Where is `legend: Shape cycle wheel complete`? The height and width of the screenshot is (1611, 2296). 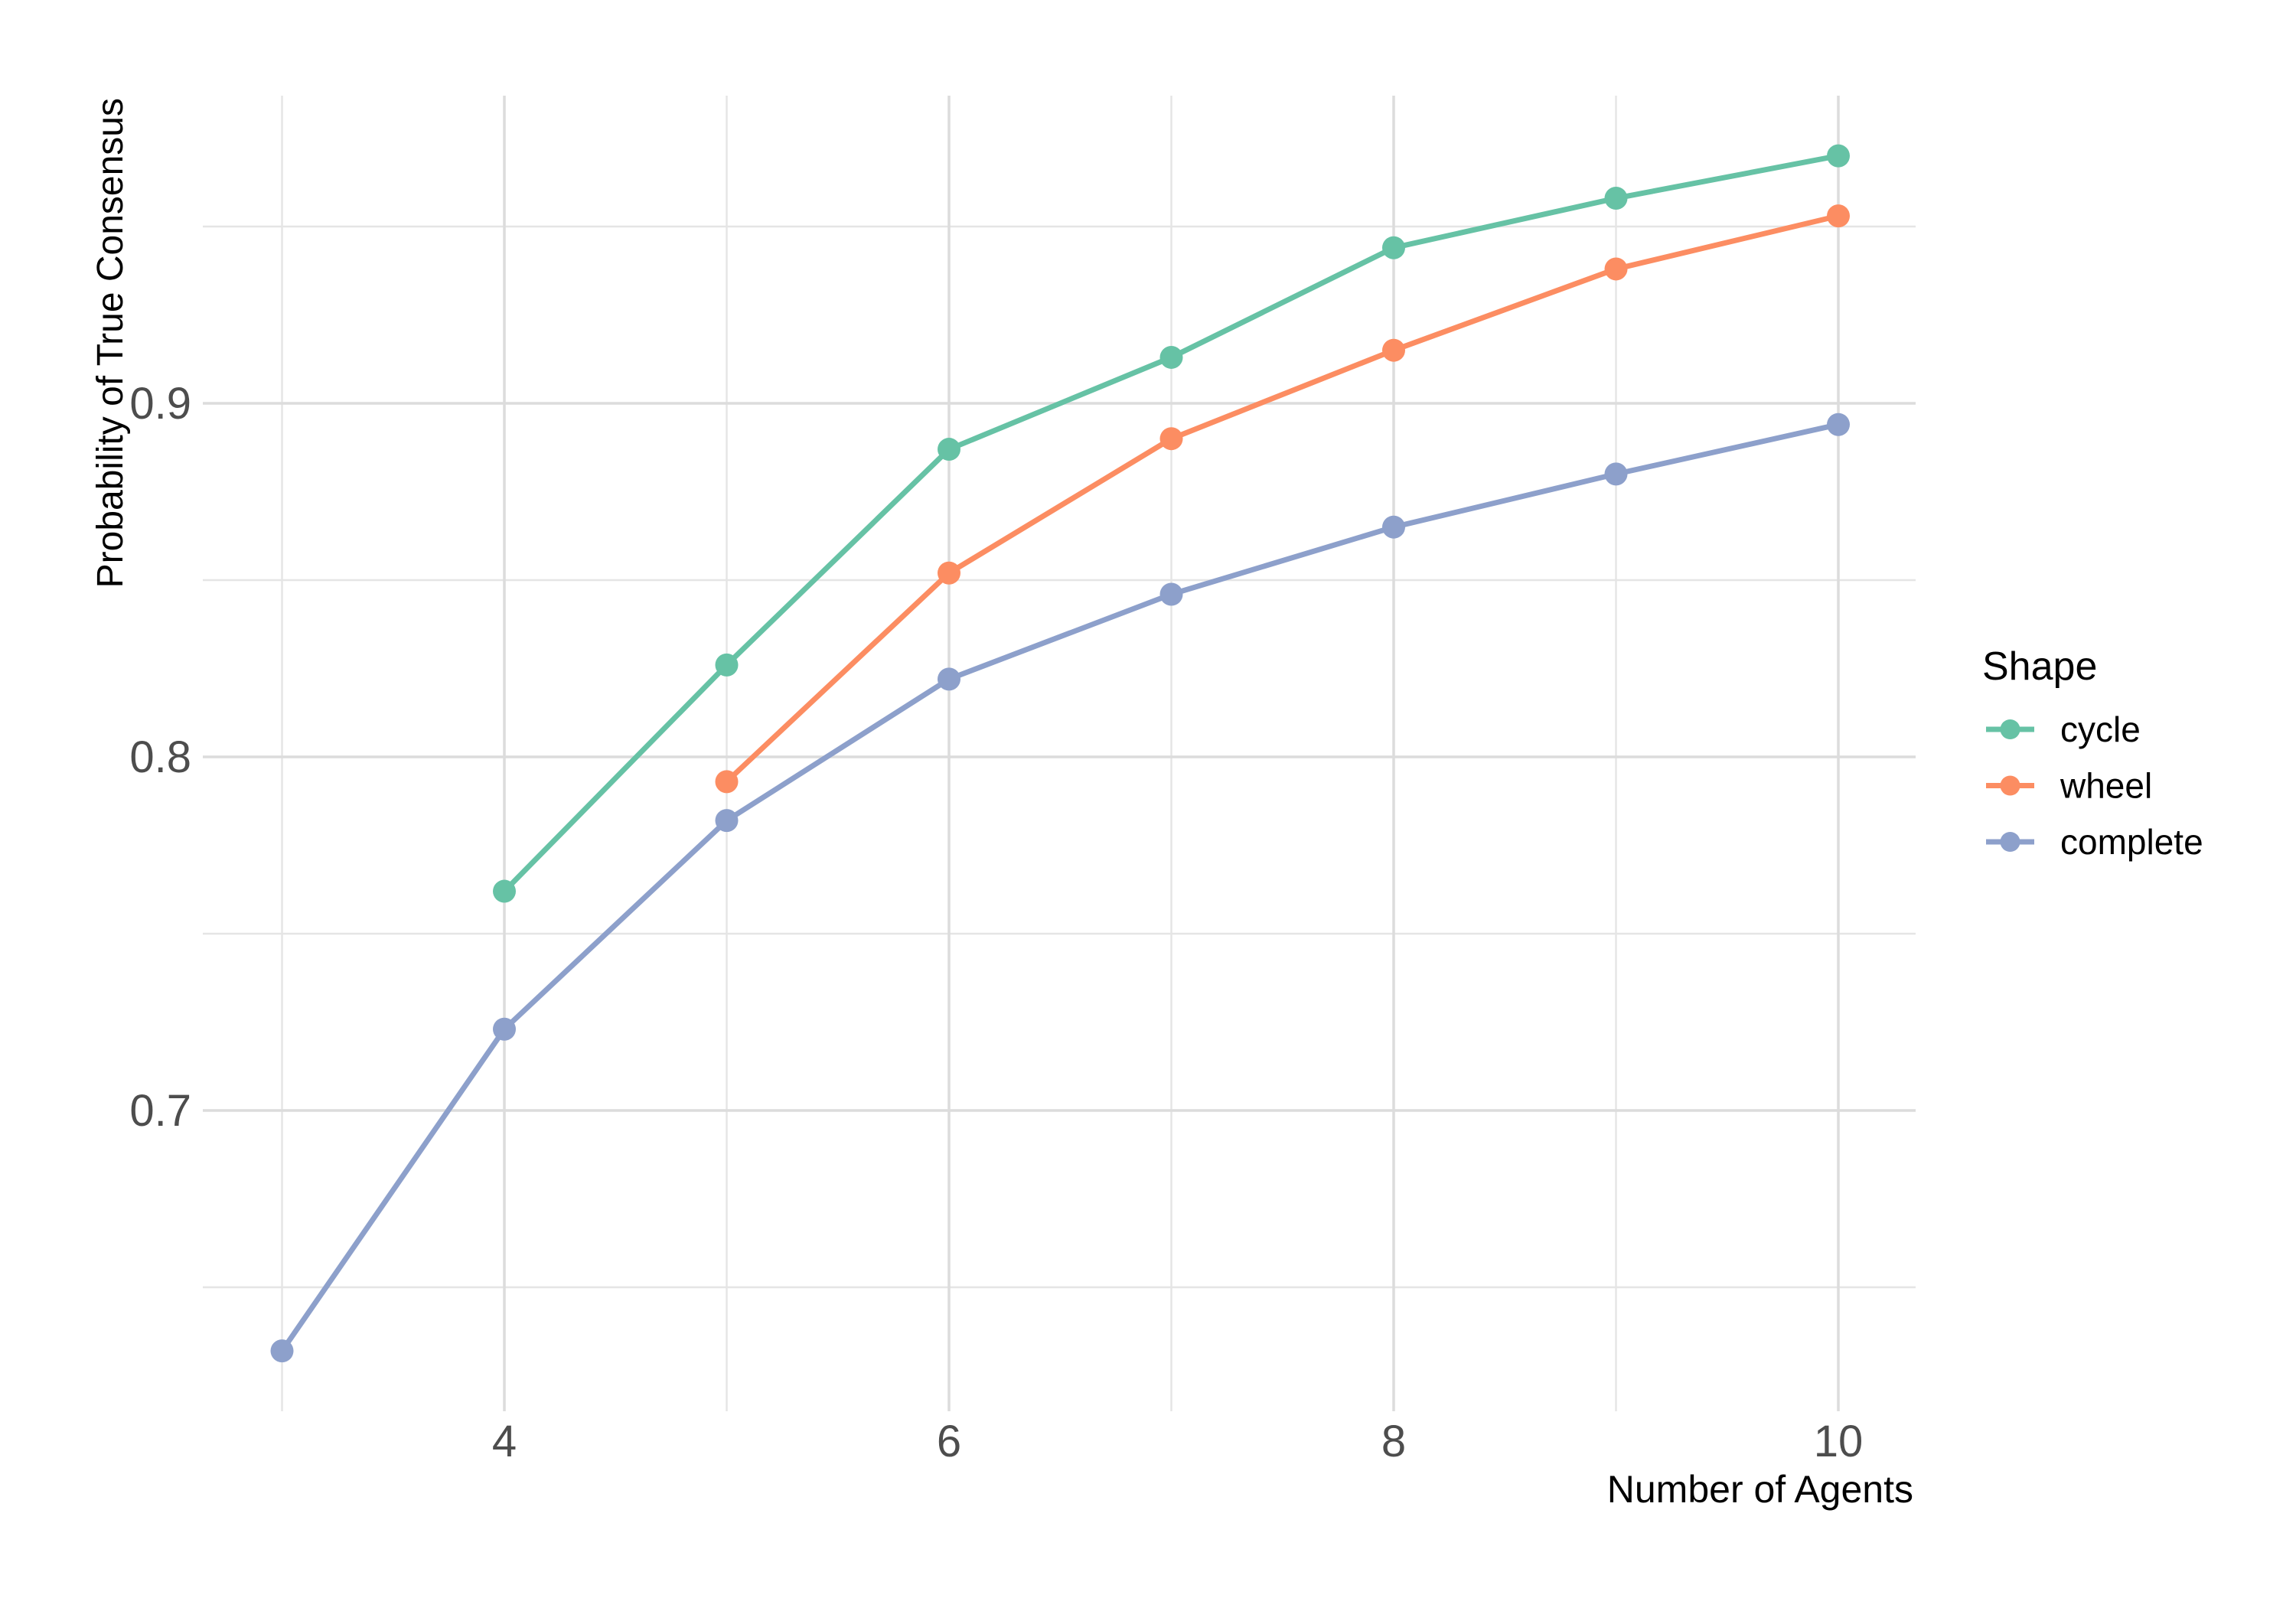
legend: Shape cycle wheel complete is located at coordinates (2092, 753).